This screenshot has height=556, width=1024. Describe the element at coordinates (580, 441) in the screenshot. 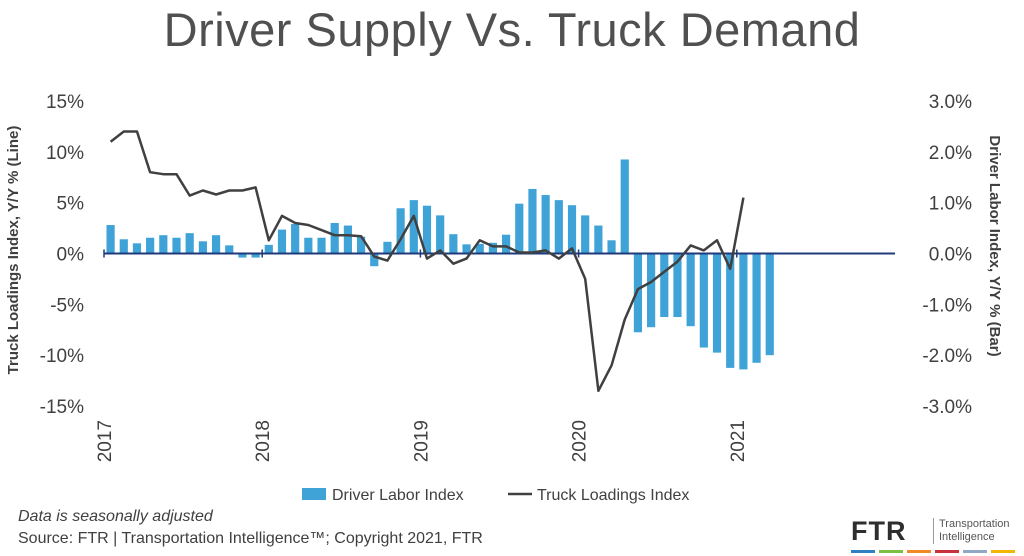

I see `x-tick-label: 2020` at that location.